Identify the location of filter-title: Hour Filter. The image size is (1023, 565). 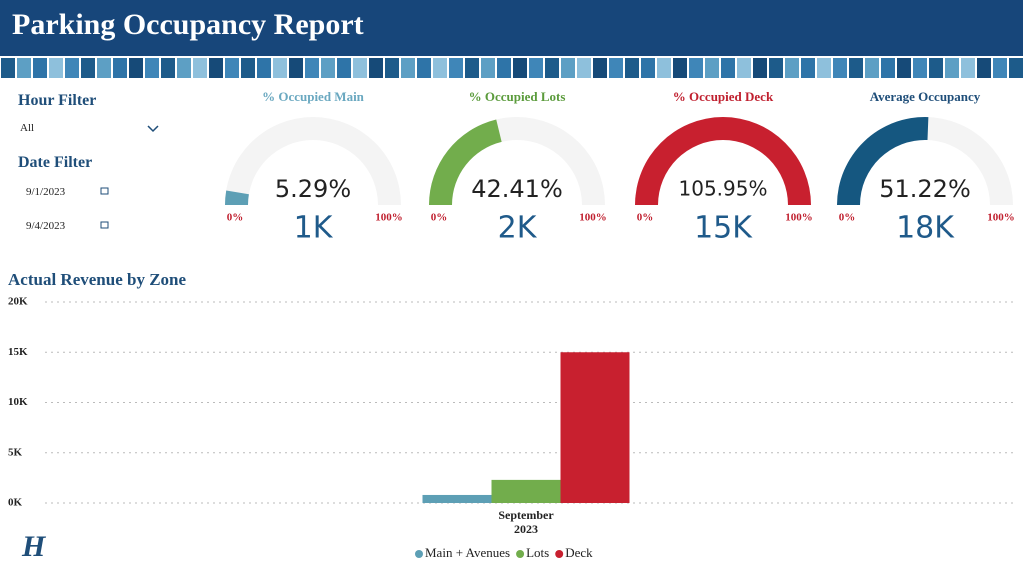
(57, 100).